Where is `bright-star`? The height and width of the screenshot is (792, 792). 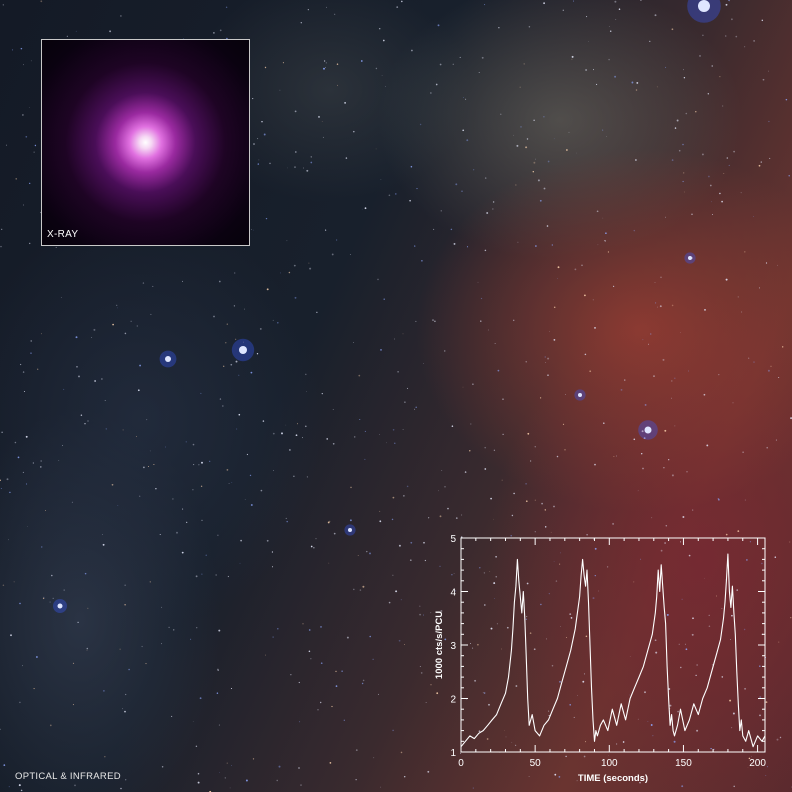
bright-star is located at coordinates (690, 258).